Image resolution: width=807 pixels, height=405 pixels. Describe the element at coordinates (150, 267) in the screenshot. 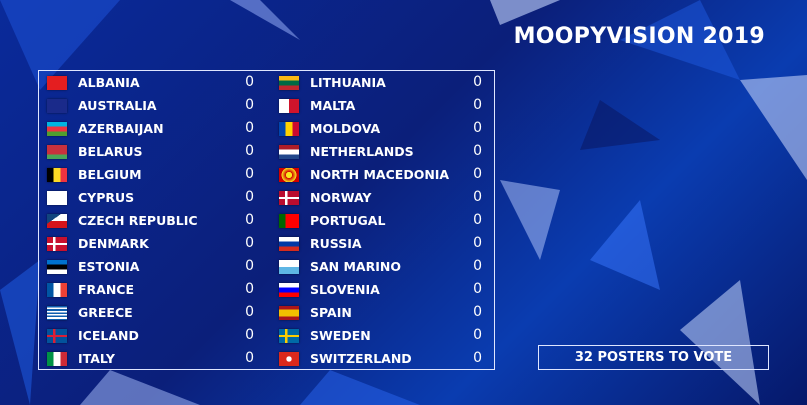

I see `country-row: ESTONIA 0` at that location.